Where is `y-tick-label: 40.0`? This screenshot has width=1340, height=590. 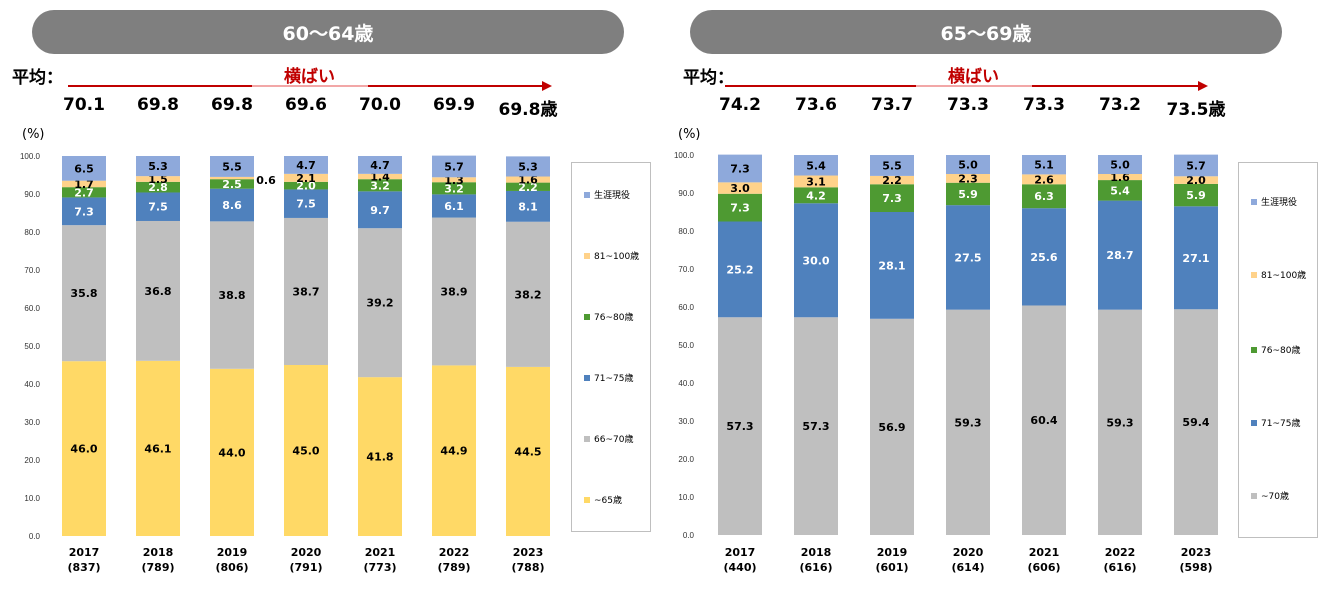
y-tick-label: 40.0 is located at coordinates (686, 383).